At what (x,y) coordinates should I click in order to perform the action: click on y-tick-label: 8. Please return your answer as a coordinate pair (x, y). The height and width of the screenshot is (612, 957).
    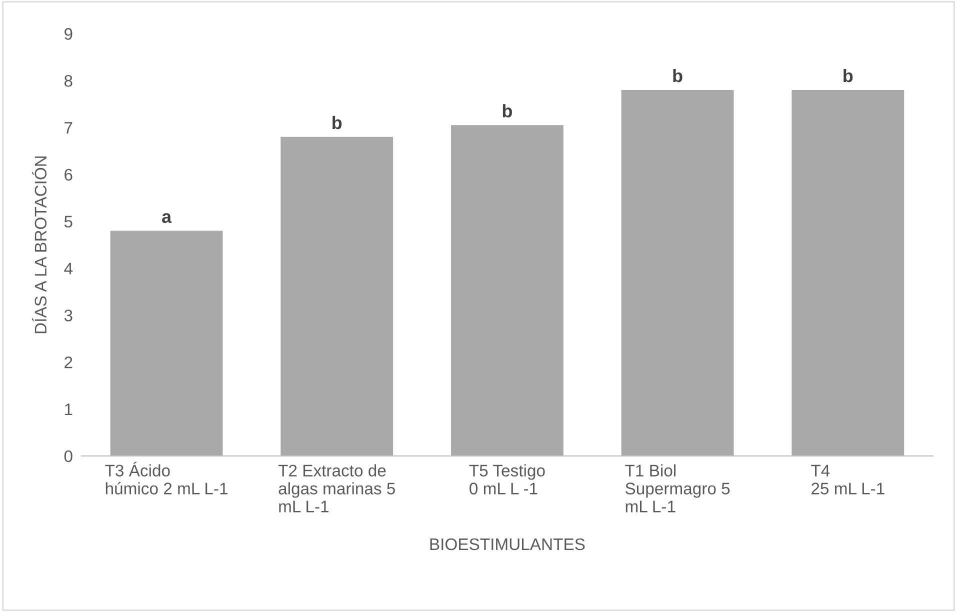
    Looking at the image, I should click on (68, 80).